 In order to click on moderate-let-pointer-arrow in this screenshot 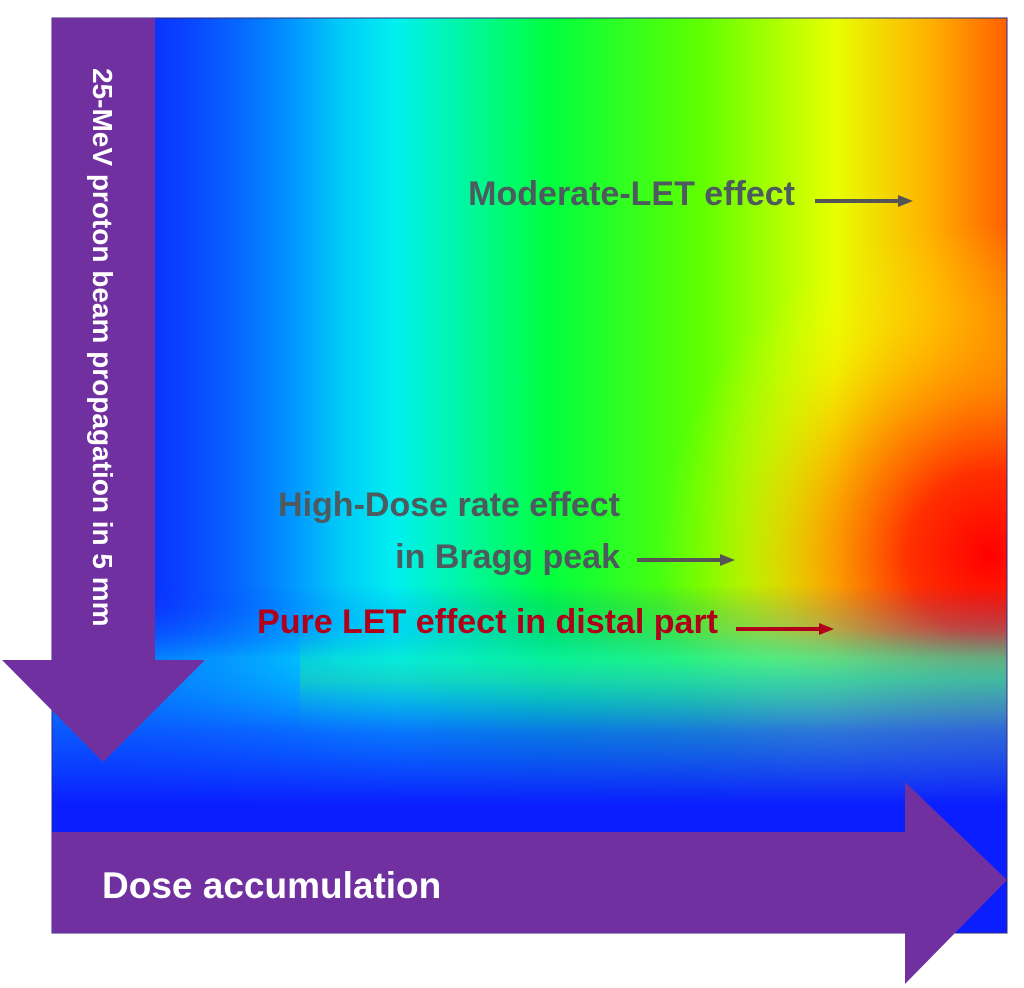, I will do `click(864, 201)`.